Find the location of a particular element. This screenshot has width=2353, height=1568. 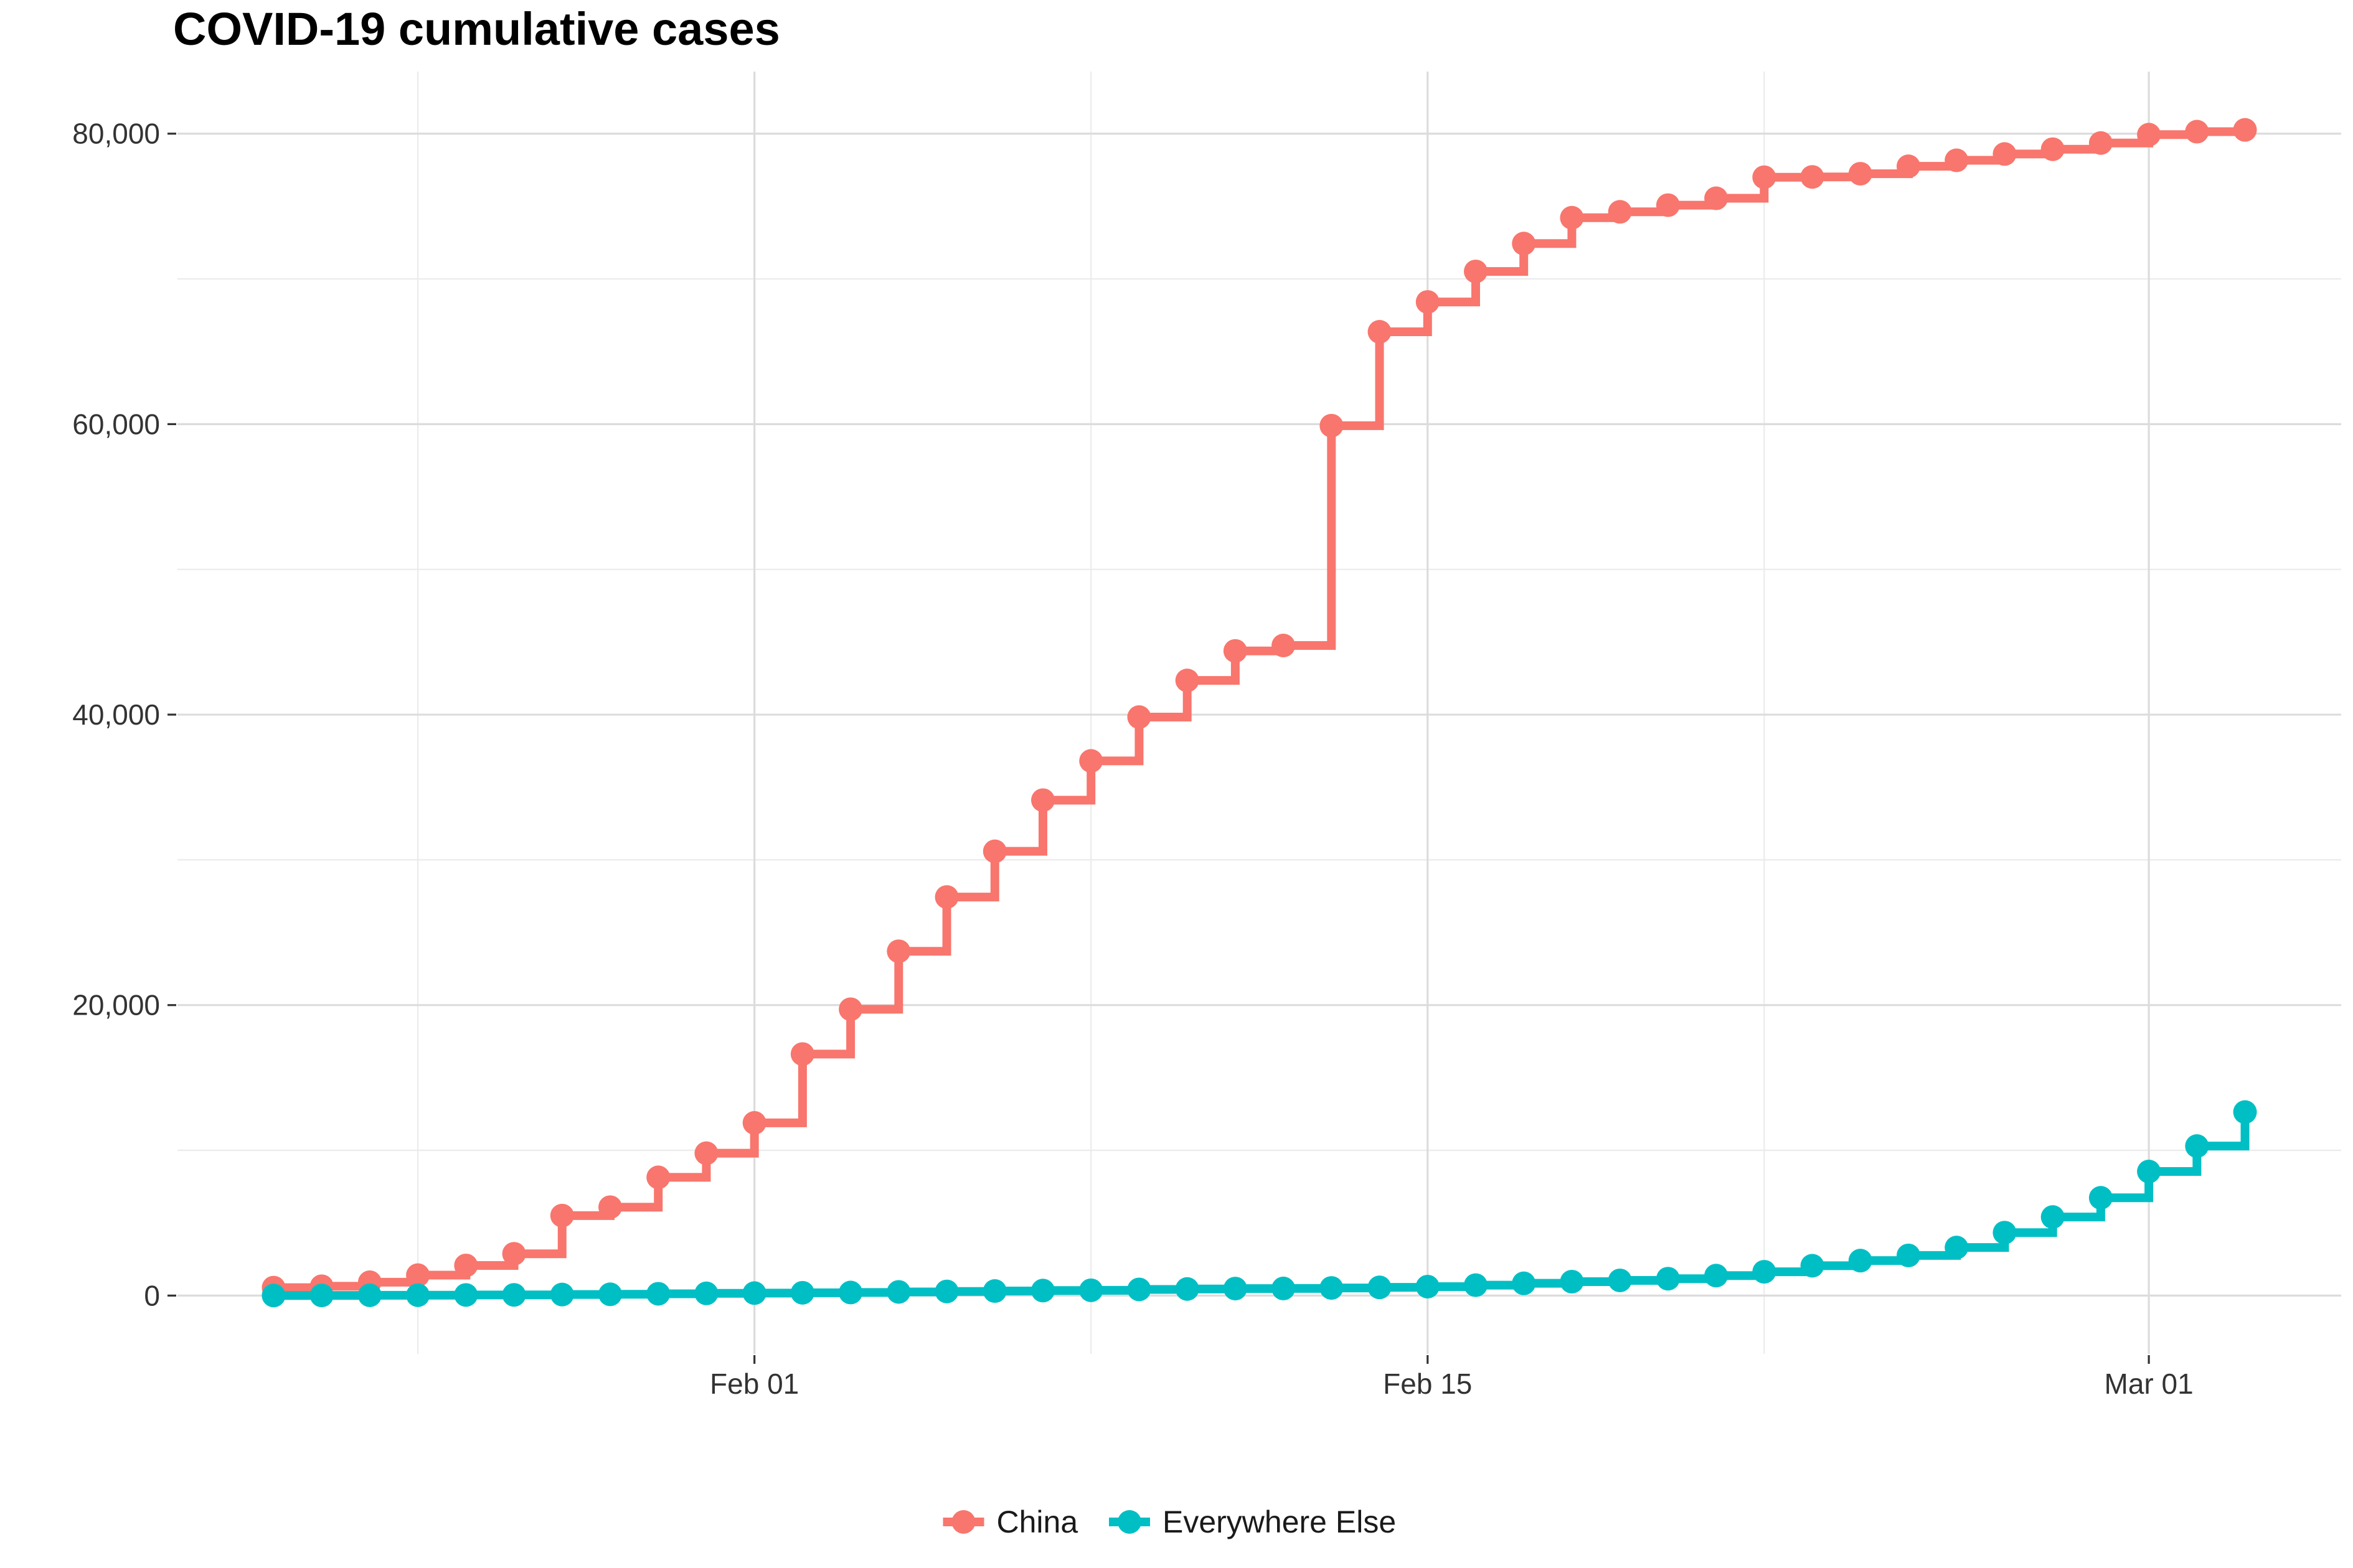

legend: China Everywhere Else is located at coordinates (1169, 1522).